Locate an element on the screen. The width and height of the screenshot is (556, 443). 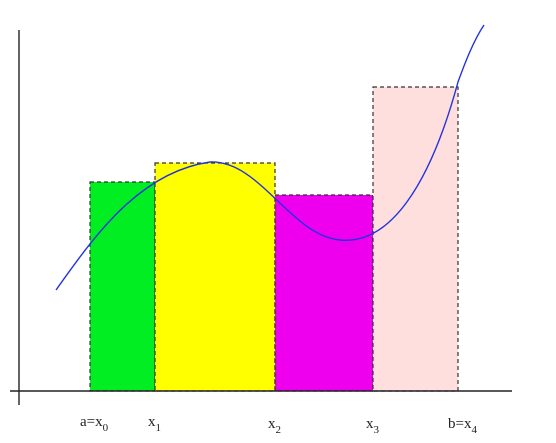
x-label-4: b=x4 is located at coordinates (462, 426).